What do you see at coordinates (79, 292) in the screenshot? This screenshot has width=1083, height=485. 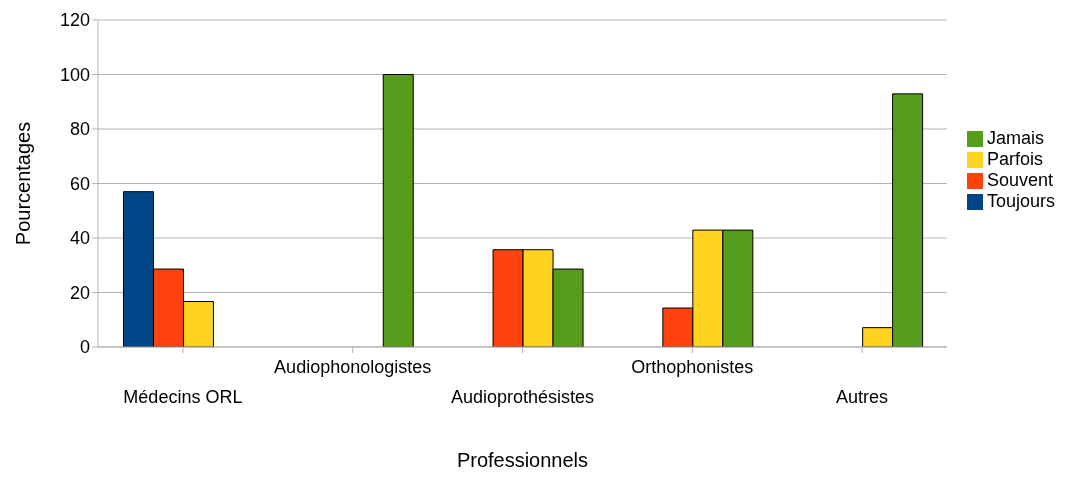 I see `y-tick-label: 20` at bounding box center [79, 292].